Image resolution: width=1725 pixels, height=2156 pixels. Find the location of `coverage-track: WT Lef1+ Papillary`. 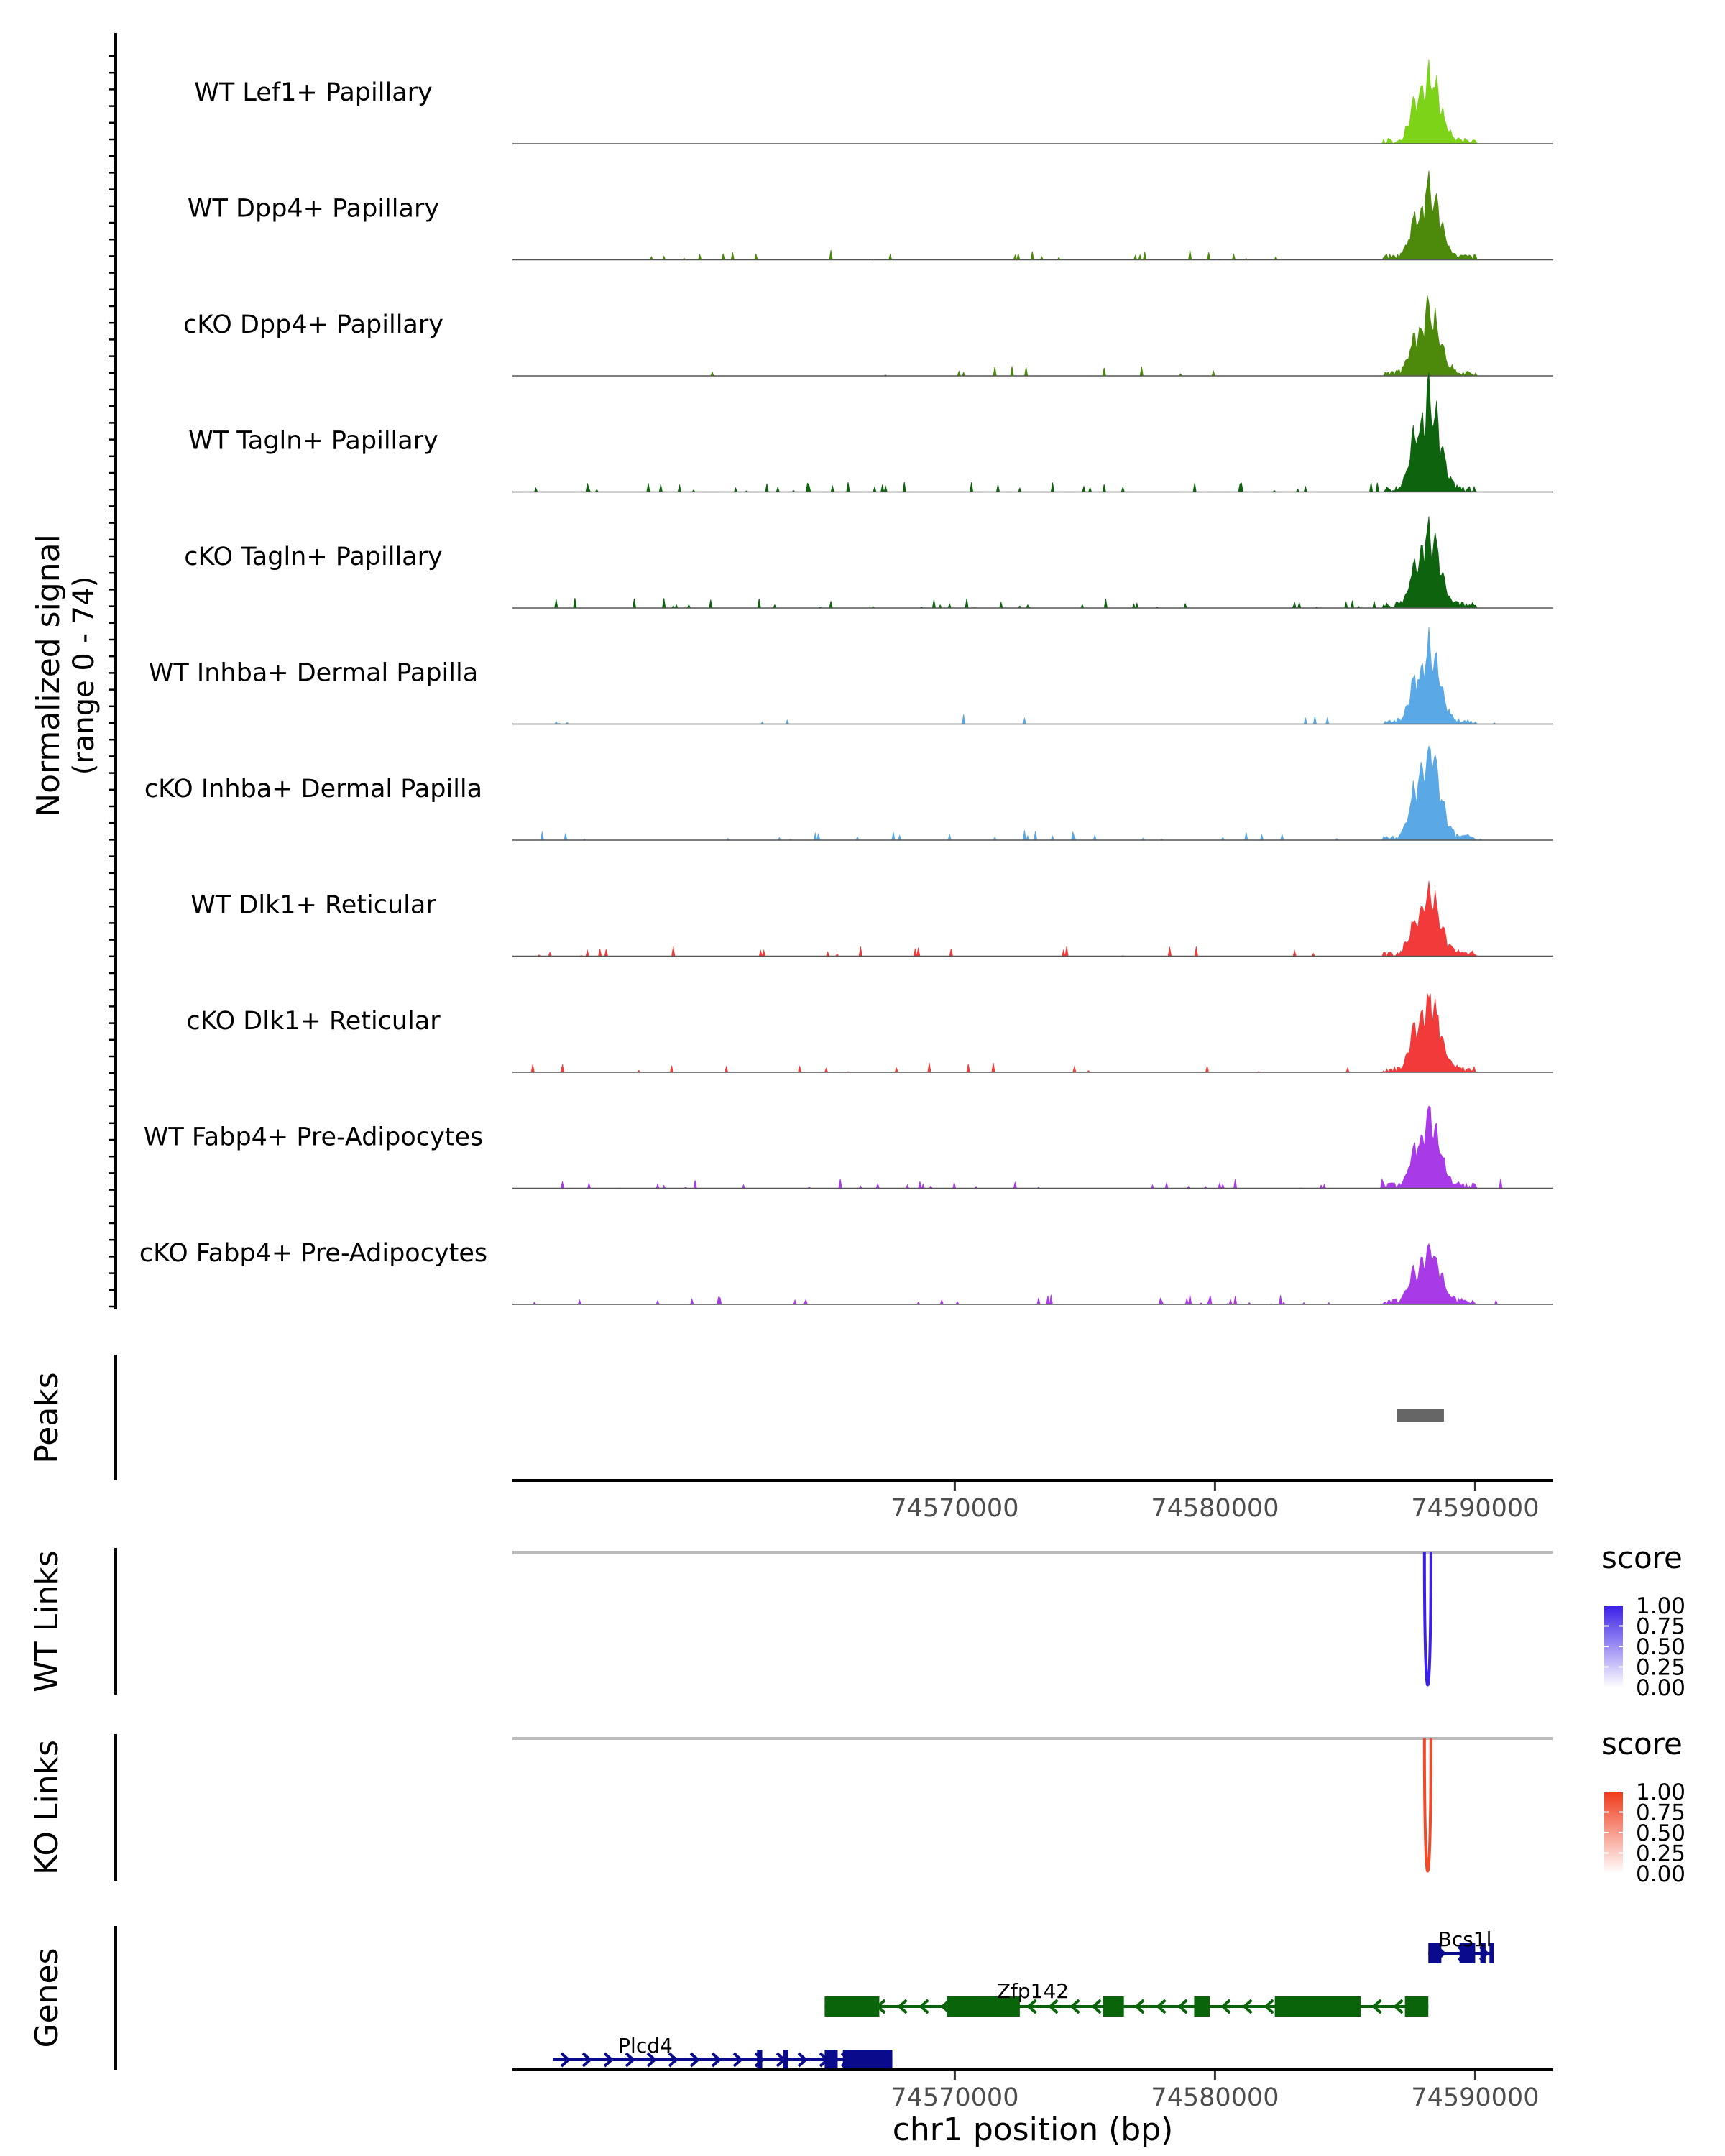

coverage-track: WT Lef1+ Papillary is located at coordinates (873, 101).